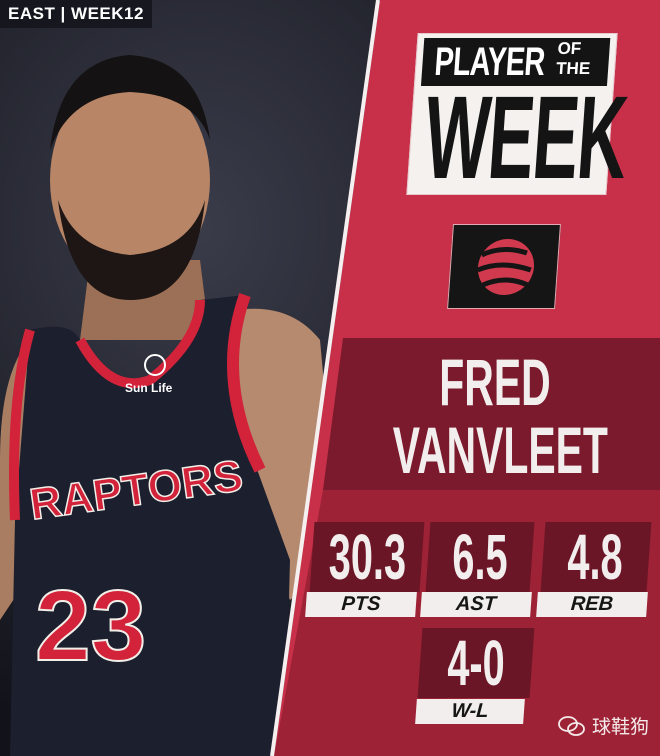 The image size is (660, 756). Describe the element at coordinates (149, 388) in the screenshot. I see `jersey-sponsor: Sun Life` at that location.